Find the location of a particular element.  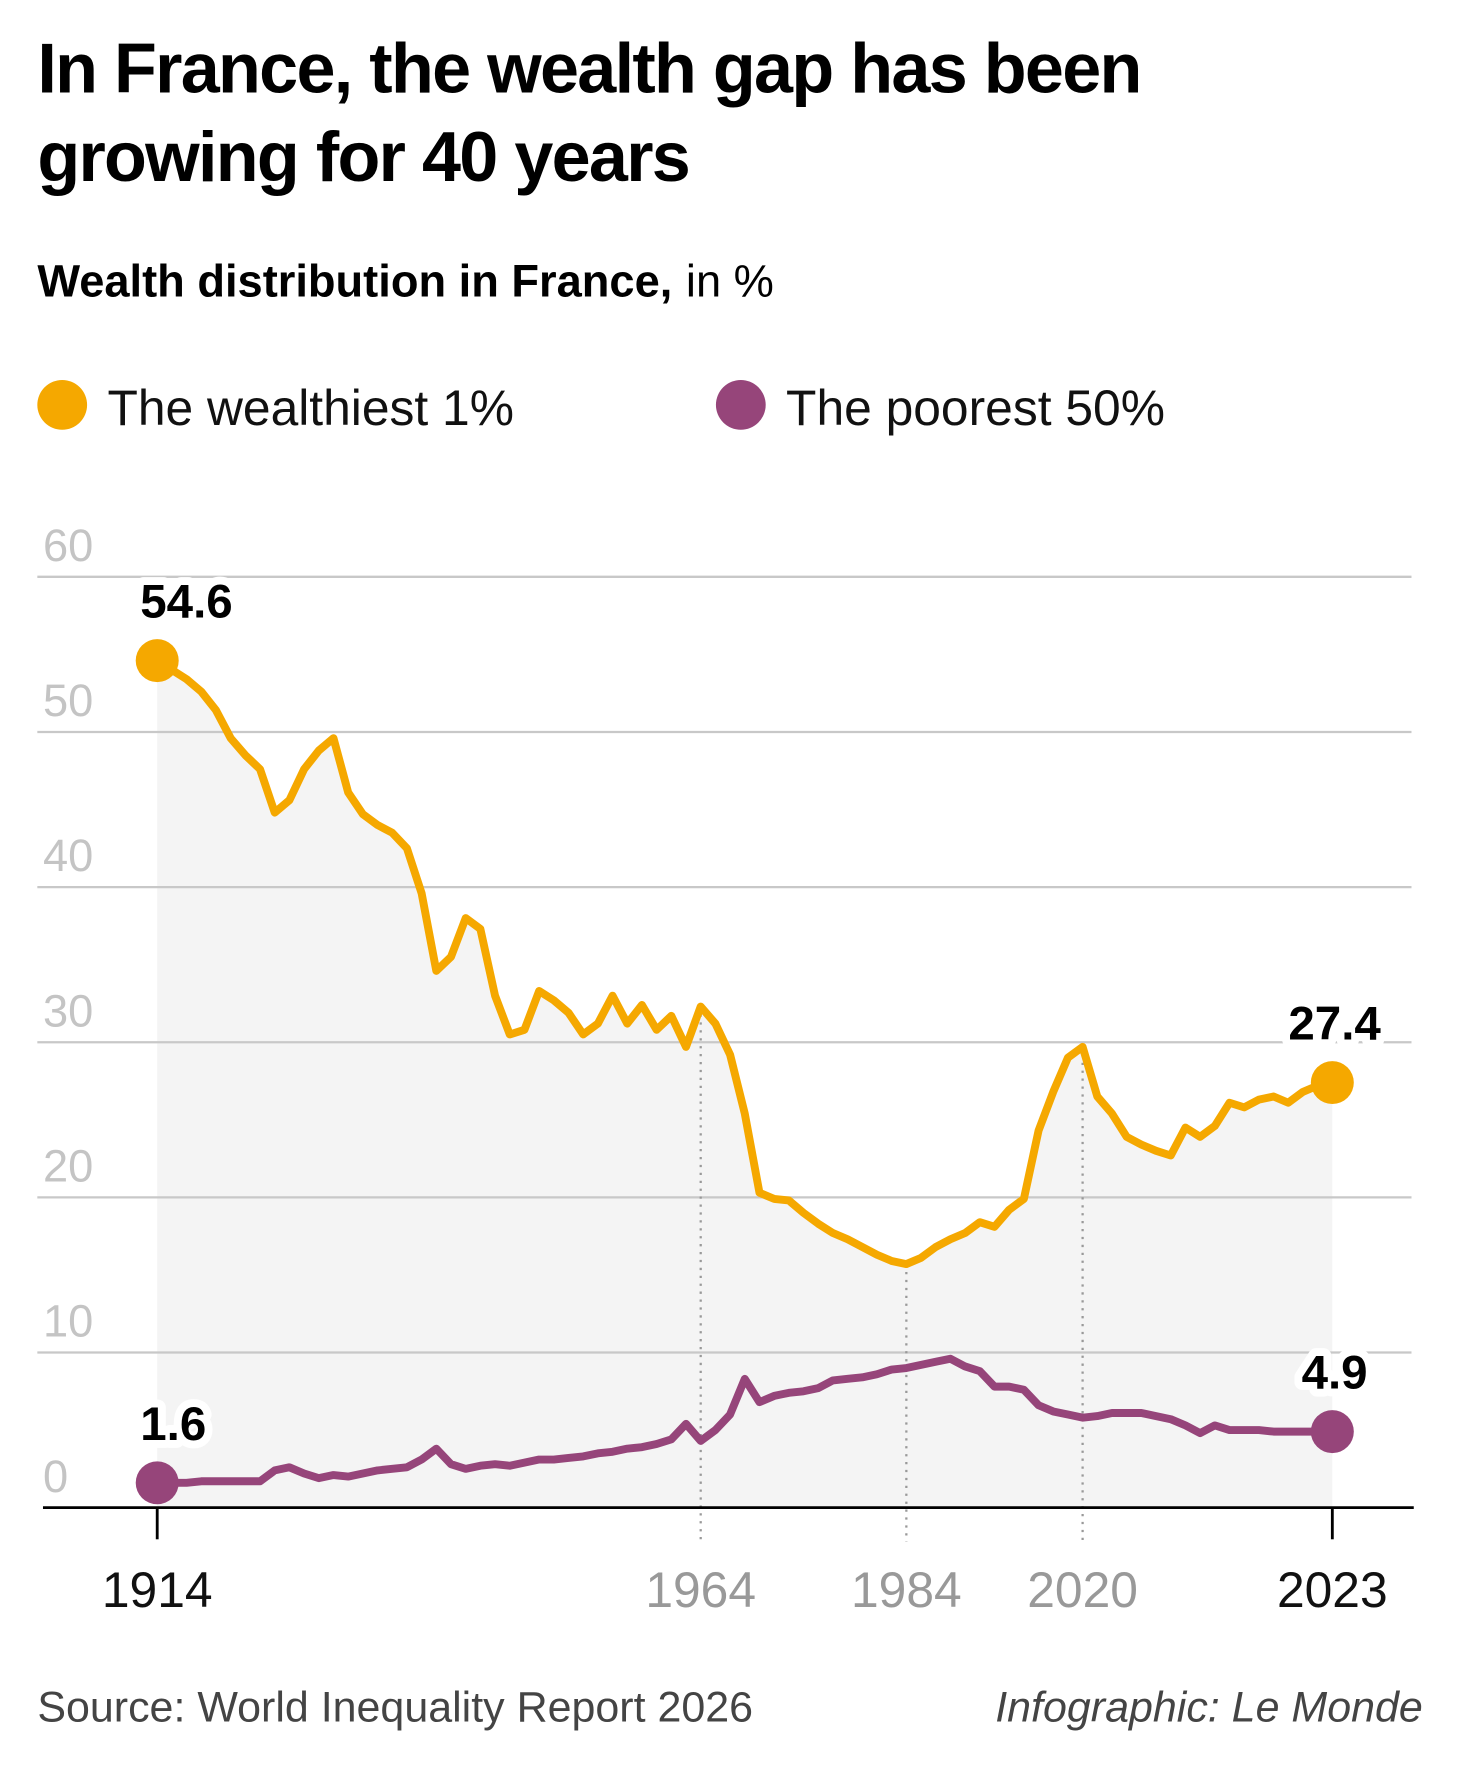

x-tick-label: 2020 is located at coordinates (1082, 1590).